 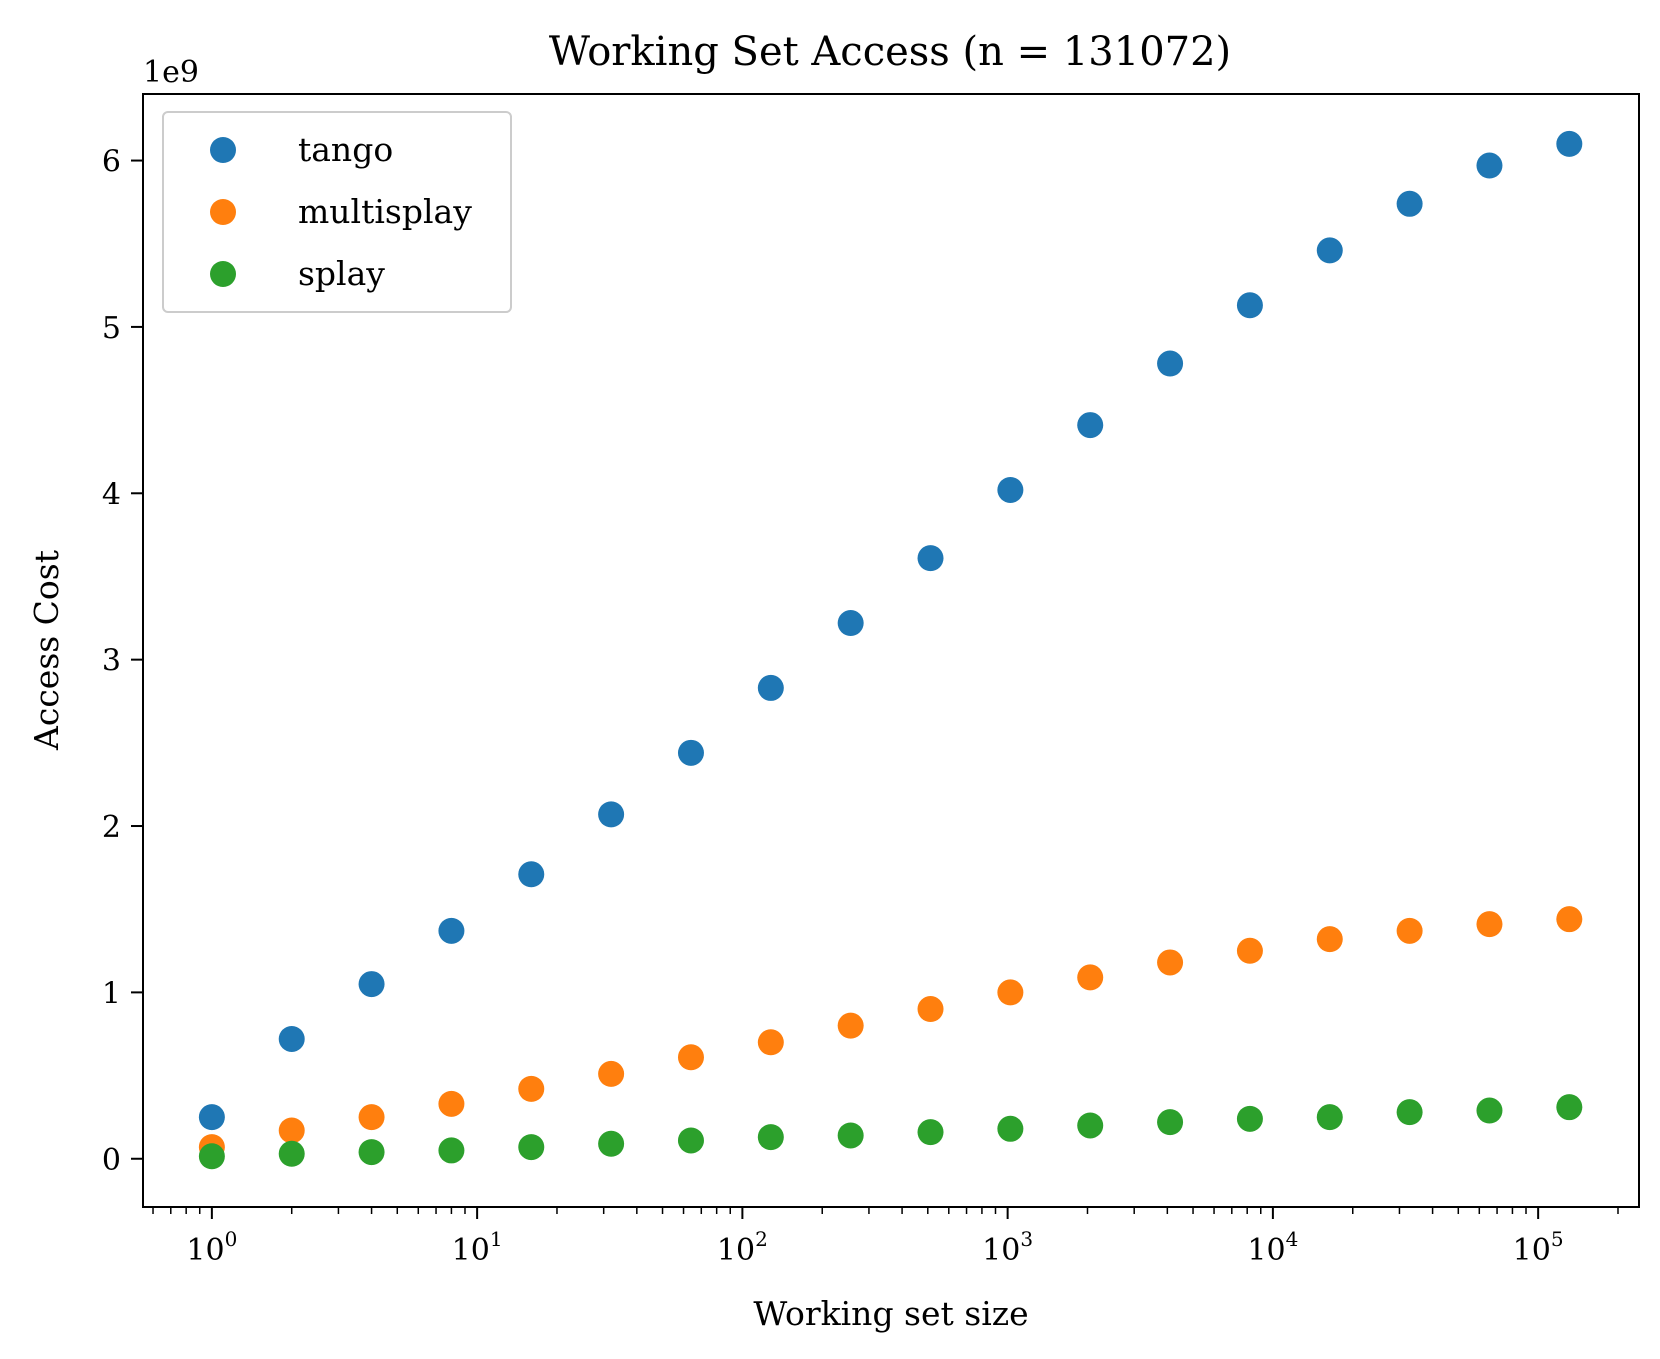 What do you see at coordinates (477, 1247) in the screenshot?
I see `x-tick-label: 10¹` at bounding box center [477, 1247].